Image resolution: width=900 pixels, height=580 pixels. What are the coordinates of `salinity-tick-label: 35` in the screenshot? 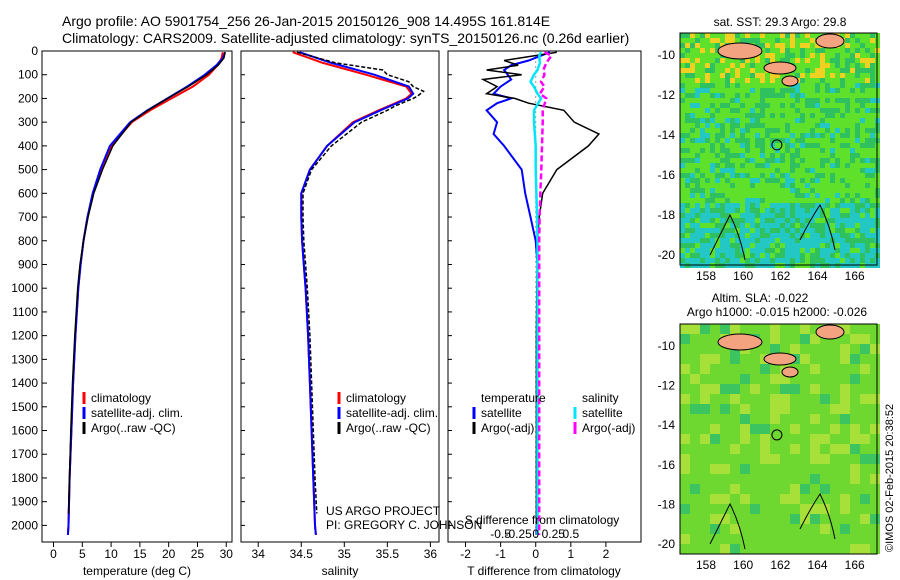 It's located at (345, 554).